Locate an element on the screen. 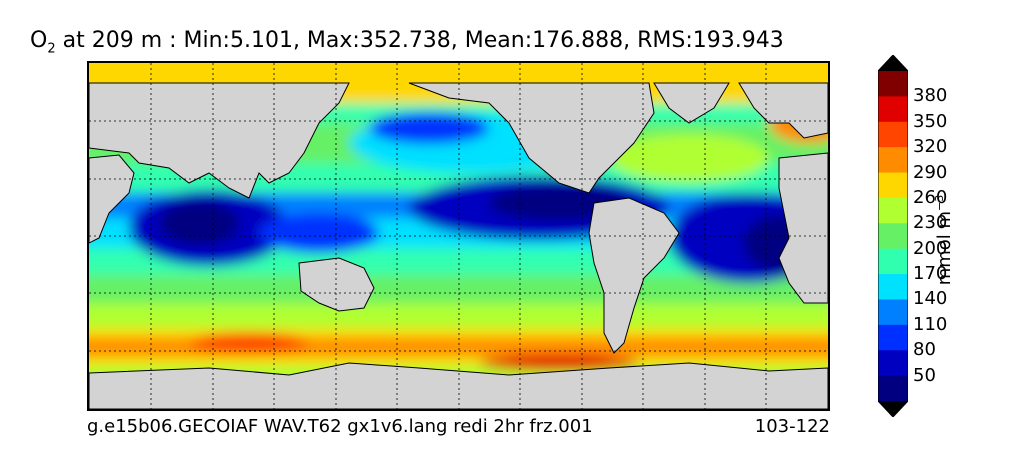 Image resolution: width=1016 pixels, height=466 pixels. colorbar-tick-label: 140 is located at coordinates (930, 299).